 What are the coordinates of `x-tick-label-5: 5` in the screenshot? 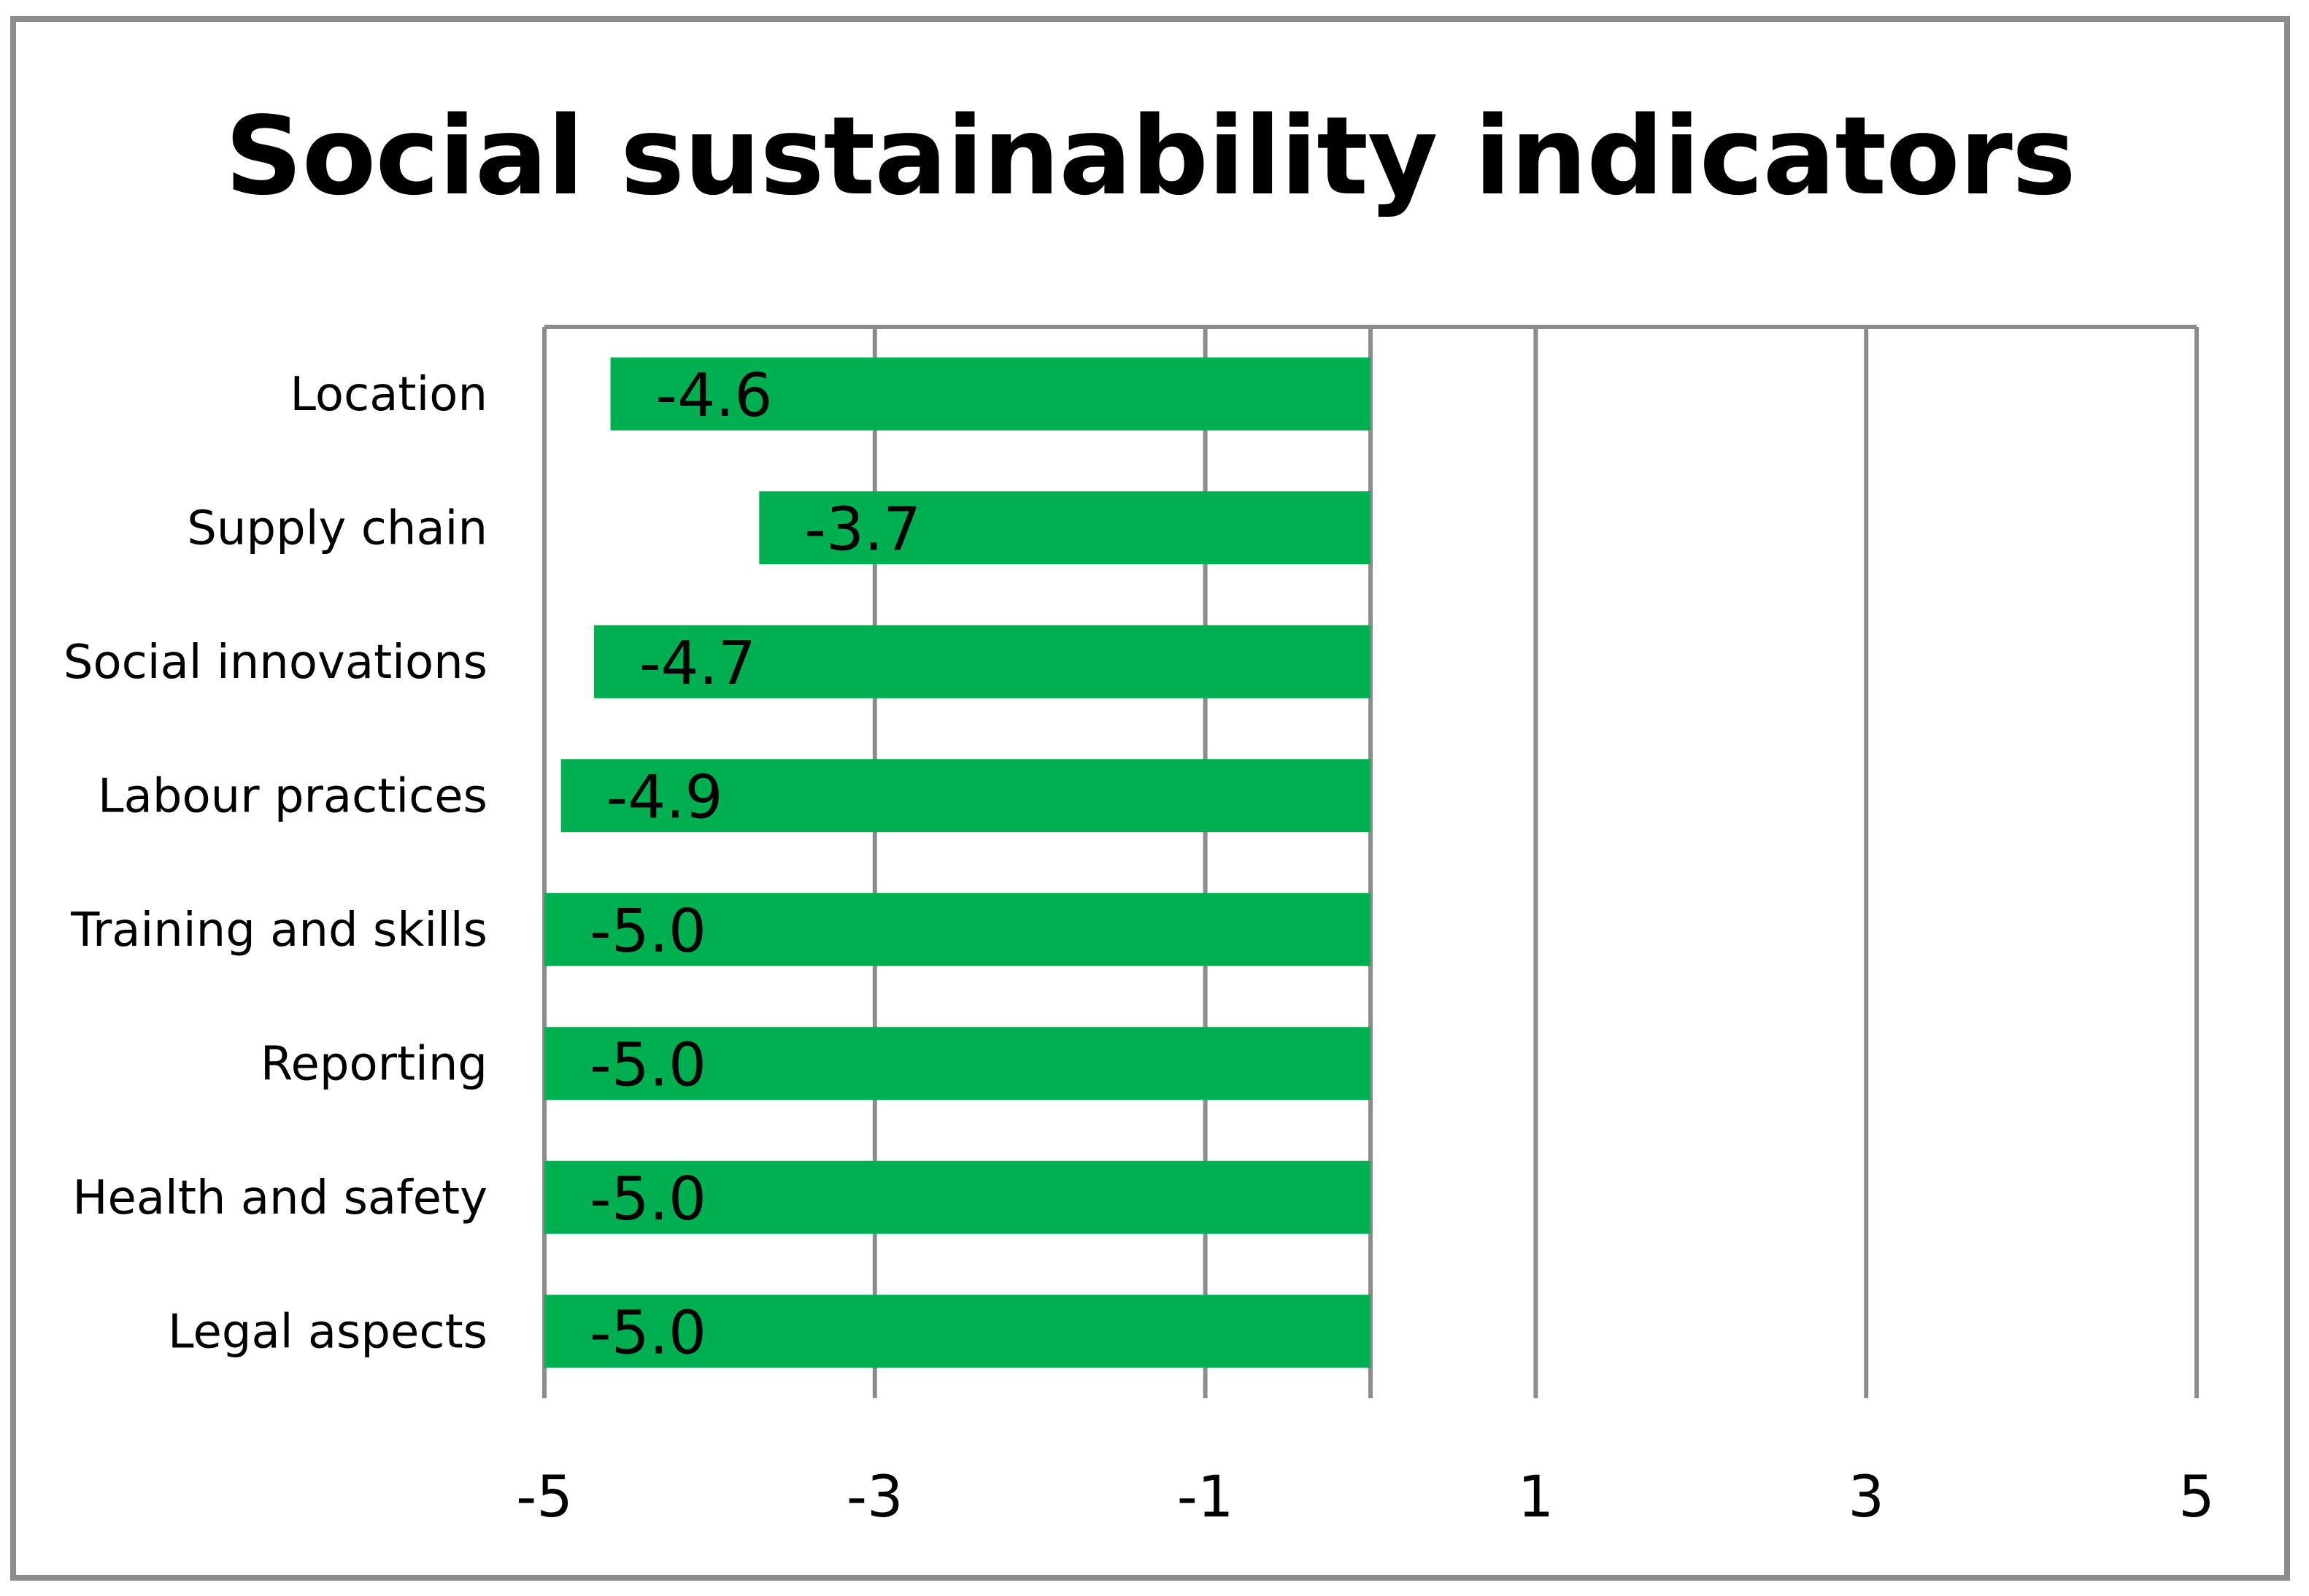 It's located at (2196, 1497).